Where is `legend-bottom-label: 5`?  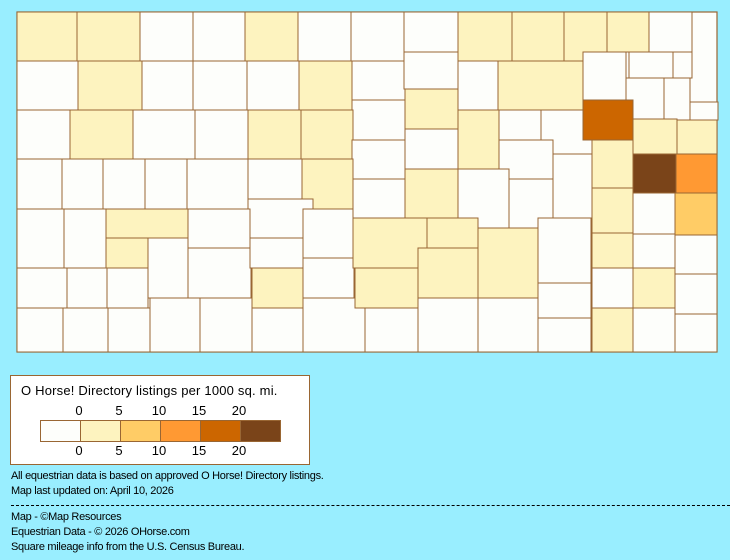 legend-bottom-label: 5 is located at coordinates (119, 450).